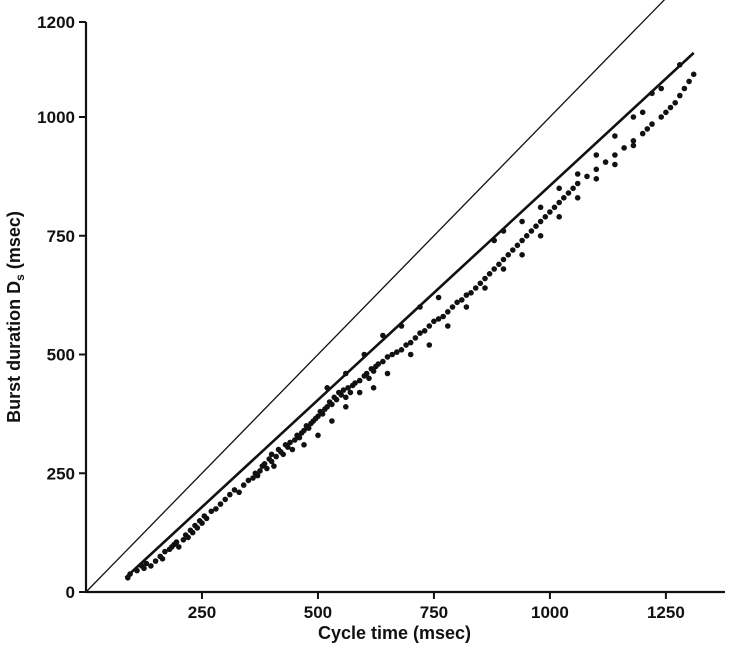  I want to click on y-axis-title: Burst duration Ds (msec), so click(15, 317).